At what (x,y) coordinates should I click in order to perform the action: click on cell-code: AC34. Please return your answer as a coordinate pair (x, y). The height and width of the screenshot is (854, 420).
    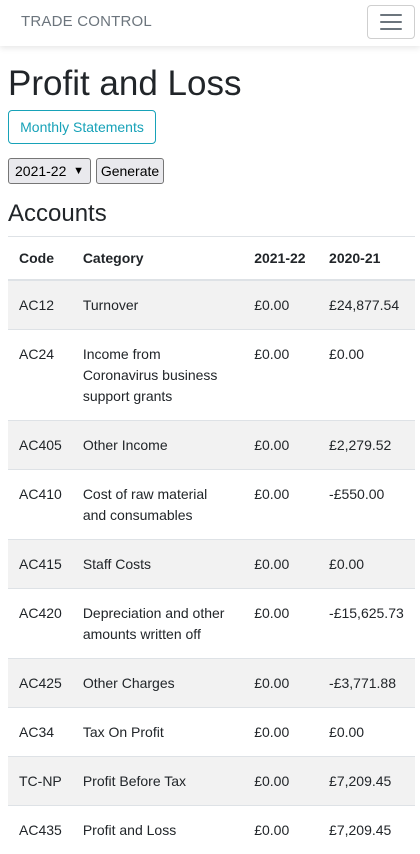
    Looking at the image, I should click on (40, 732).